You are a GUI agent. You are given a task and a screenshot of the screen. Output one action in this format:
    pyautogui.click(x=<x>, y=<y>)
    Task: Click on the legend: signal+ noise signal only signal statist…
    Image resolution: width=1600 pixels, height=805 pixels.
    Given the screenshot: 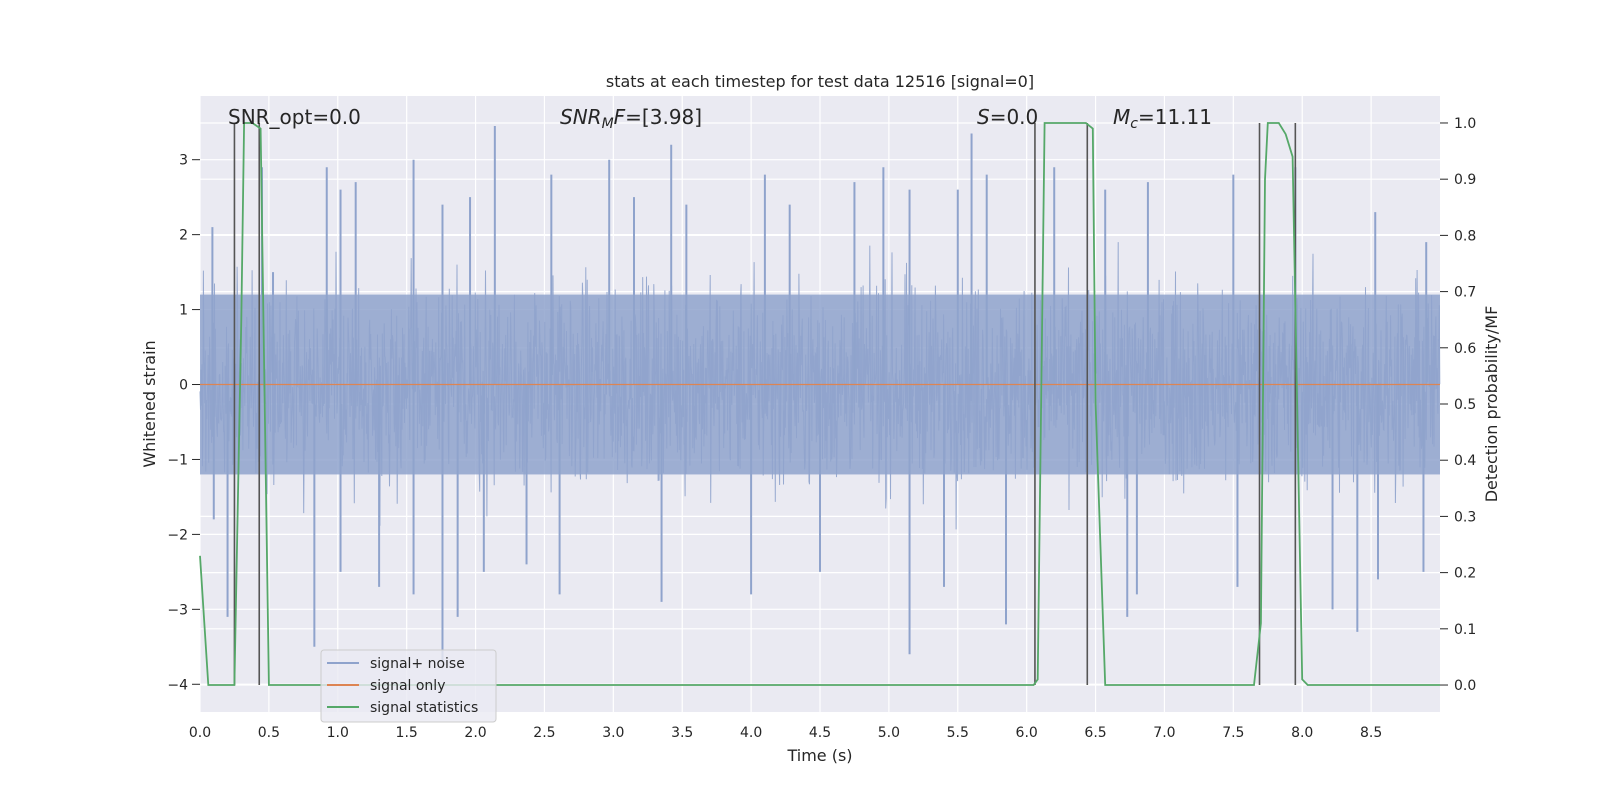 What is the action you would take?
    pyautogui.click(x=408, y=686)
    